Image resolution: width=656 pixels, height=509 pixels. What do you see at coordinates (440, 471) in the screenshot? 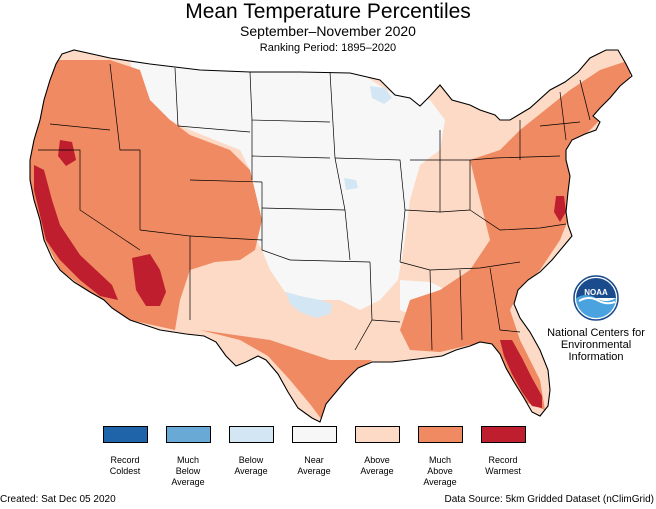
I see `legend-label-much-above: Much Above Average` at bounding box center [440, 471].